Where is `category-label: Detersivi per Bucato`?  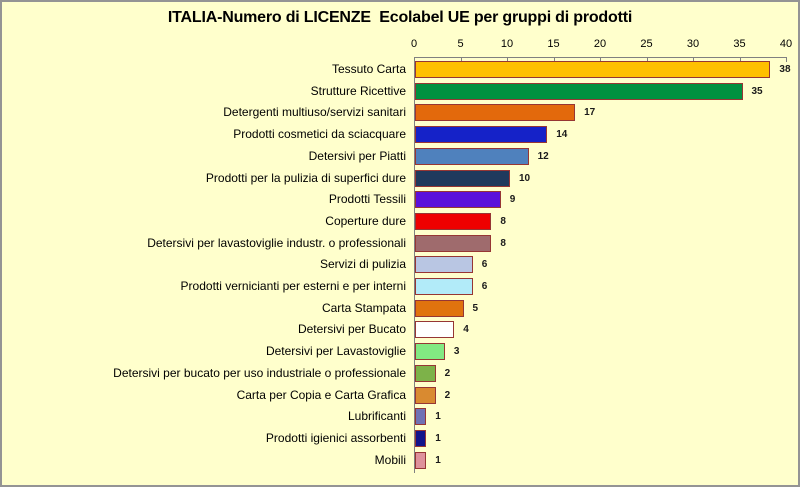
category-label: Detersivi per Bucato is located at coordinates (351, 329).